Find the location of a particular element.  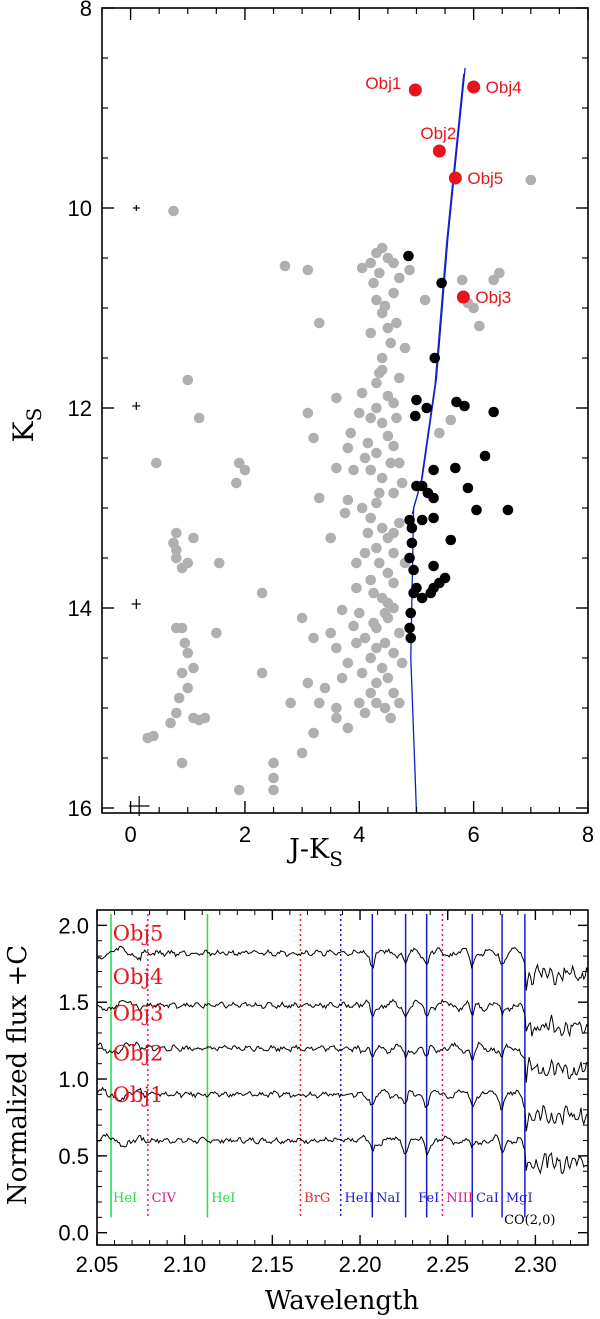

object-label-obj2: Obj2 is located at coordinates (438, 133).